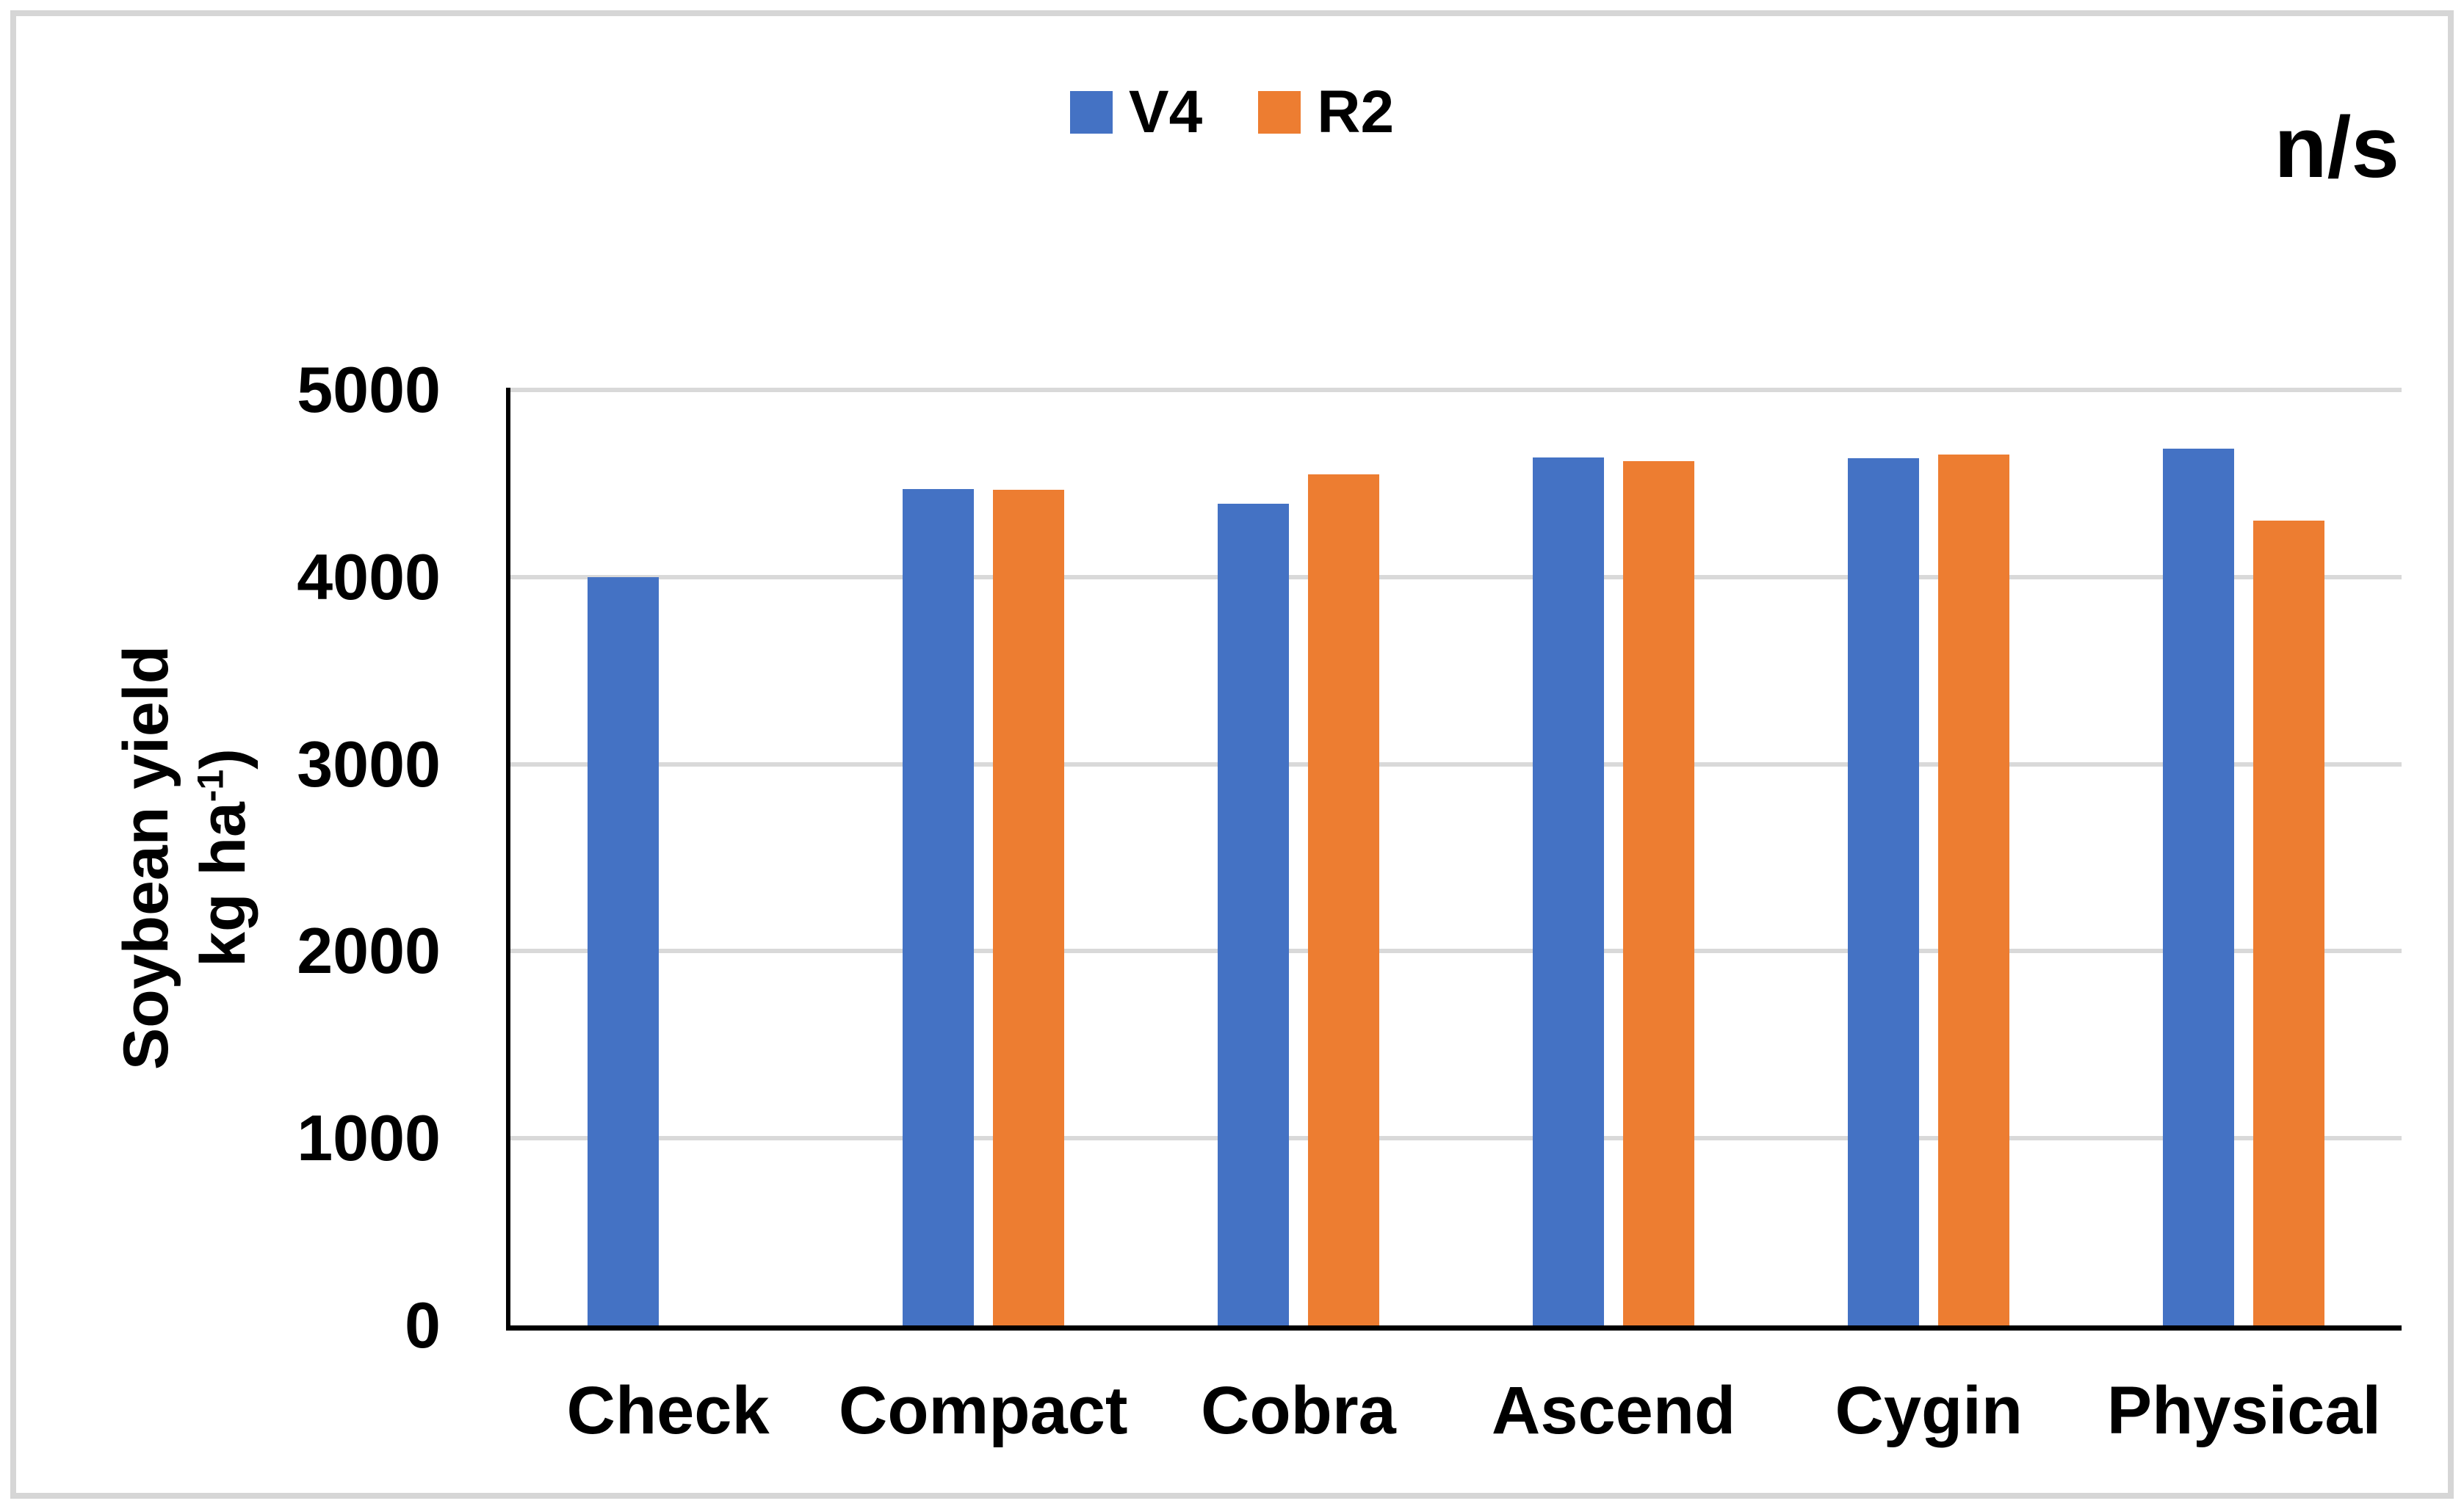 The width and height of the screenshot is (2464, 1509). I want to click on bar-r2-cobra, so click(1343, 899).